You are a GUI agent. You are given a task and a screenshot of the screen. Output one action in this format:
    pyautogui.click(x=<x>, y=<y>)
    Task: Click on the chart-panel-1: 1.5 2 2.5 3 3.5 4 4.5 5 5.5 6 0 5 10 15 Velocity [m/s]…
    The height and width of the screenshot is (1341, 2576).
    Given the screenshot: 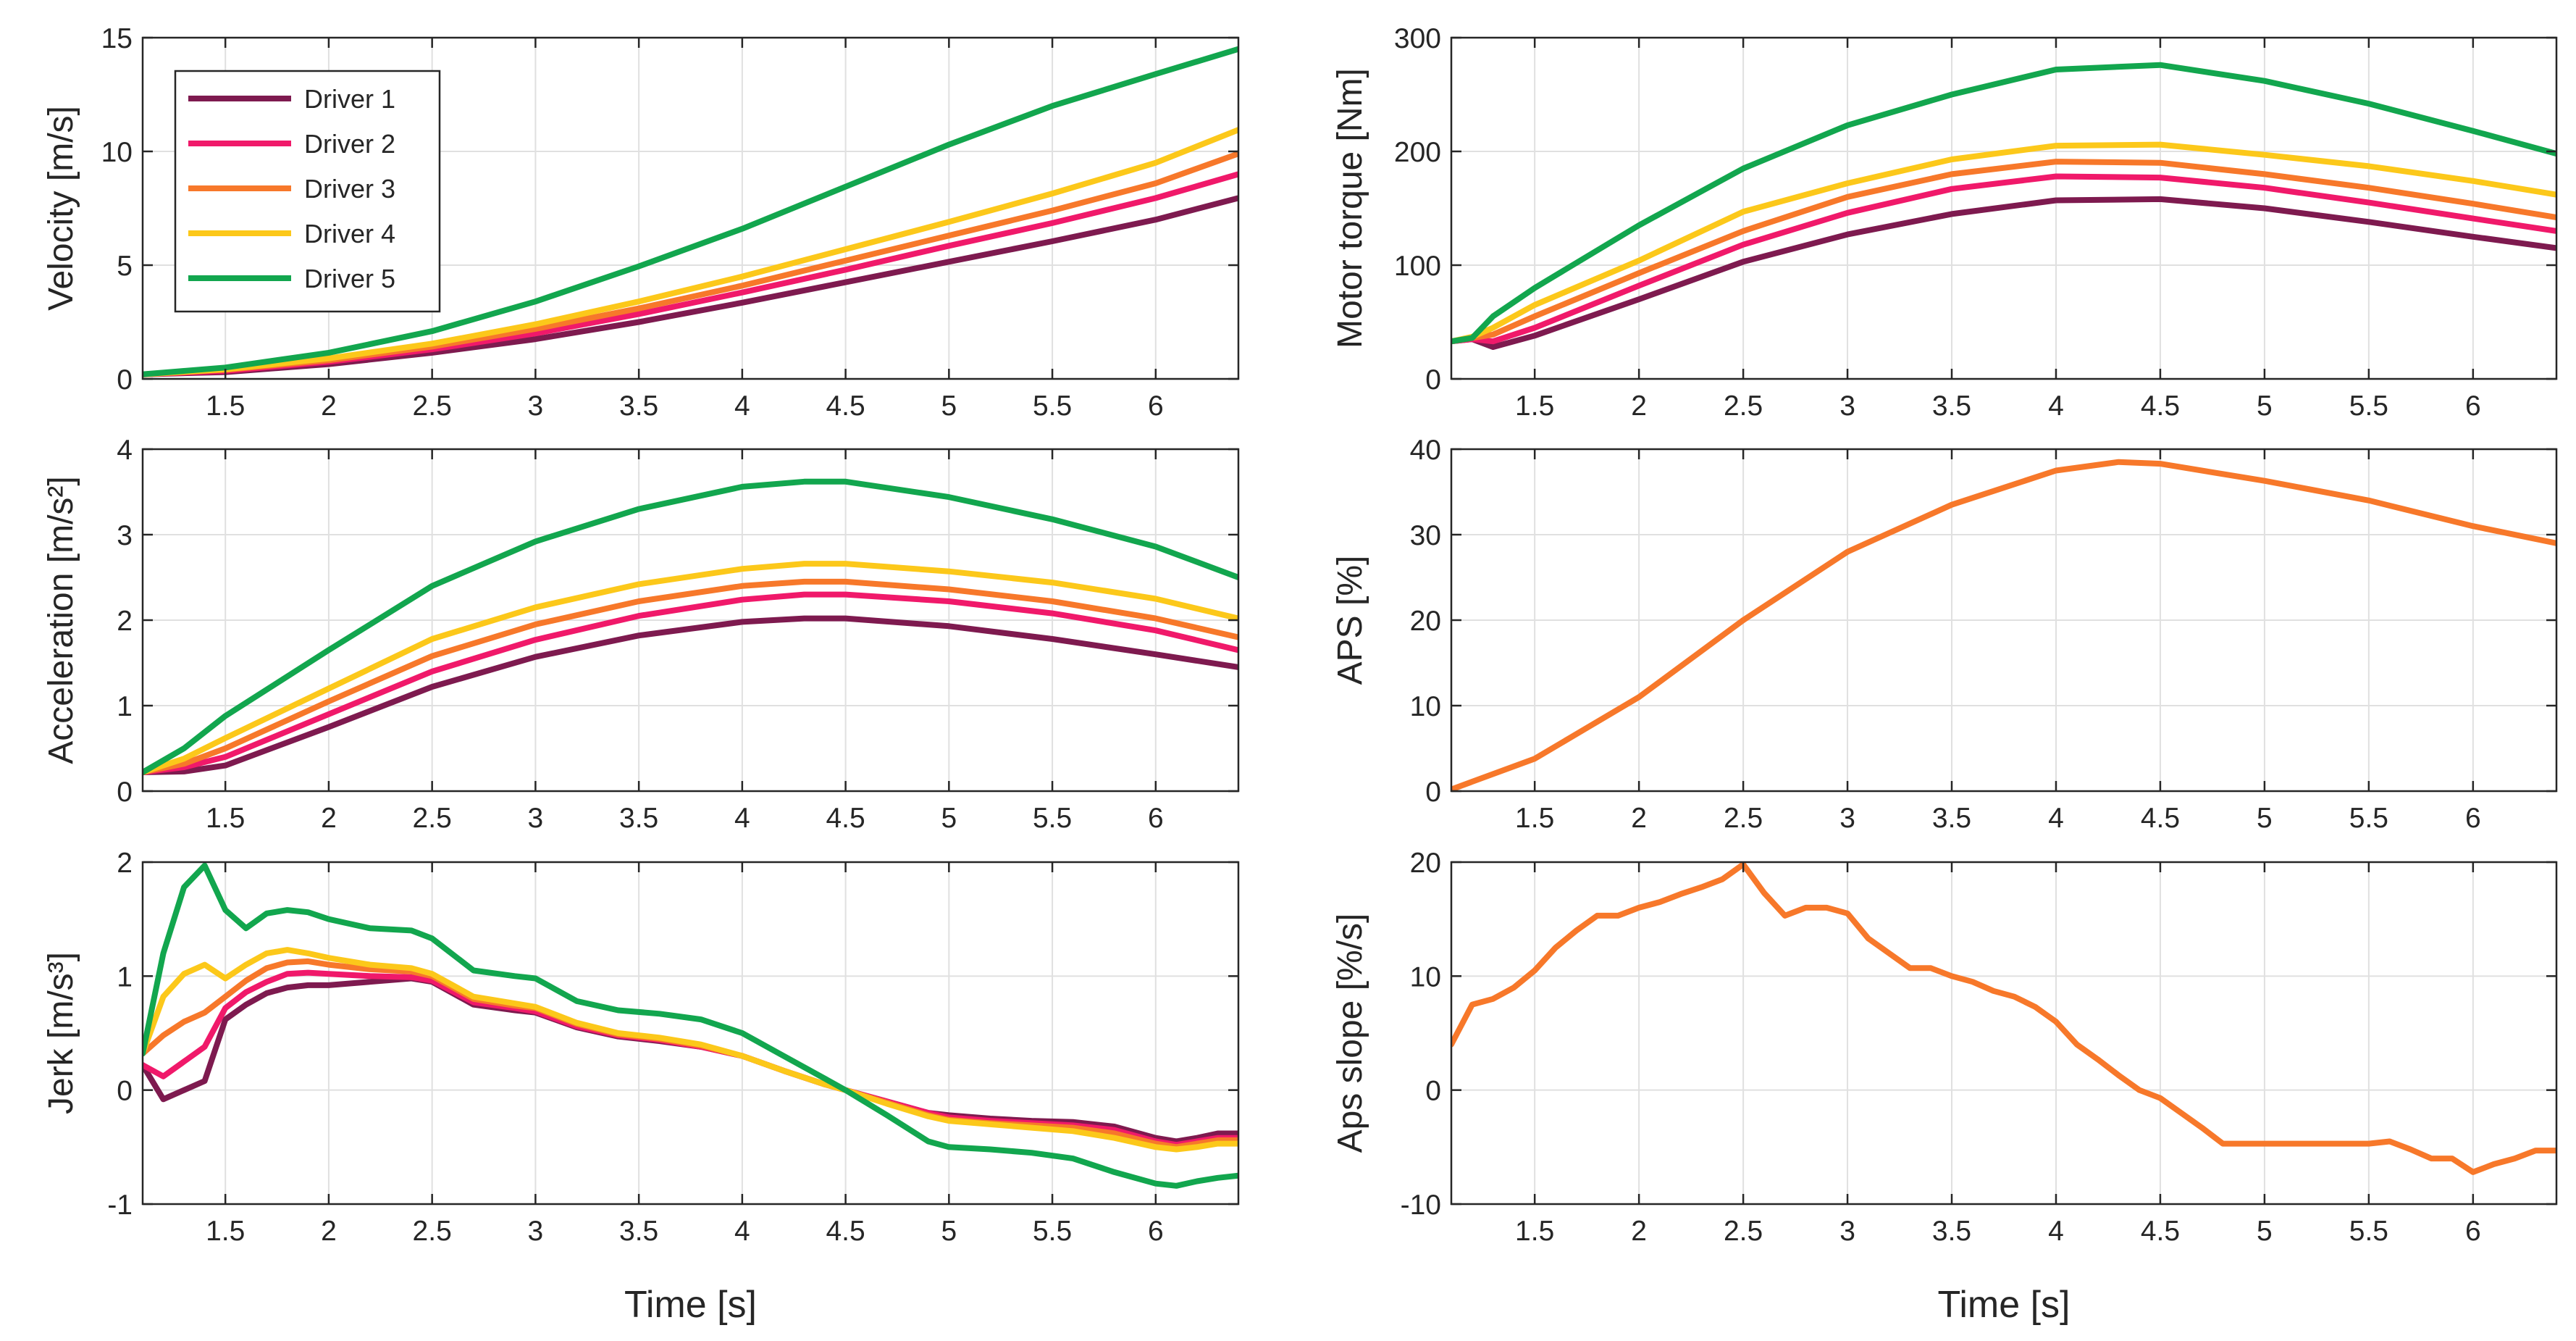 What is the action you would take?
    pyautogui.click(x=641, y=222)
    